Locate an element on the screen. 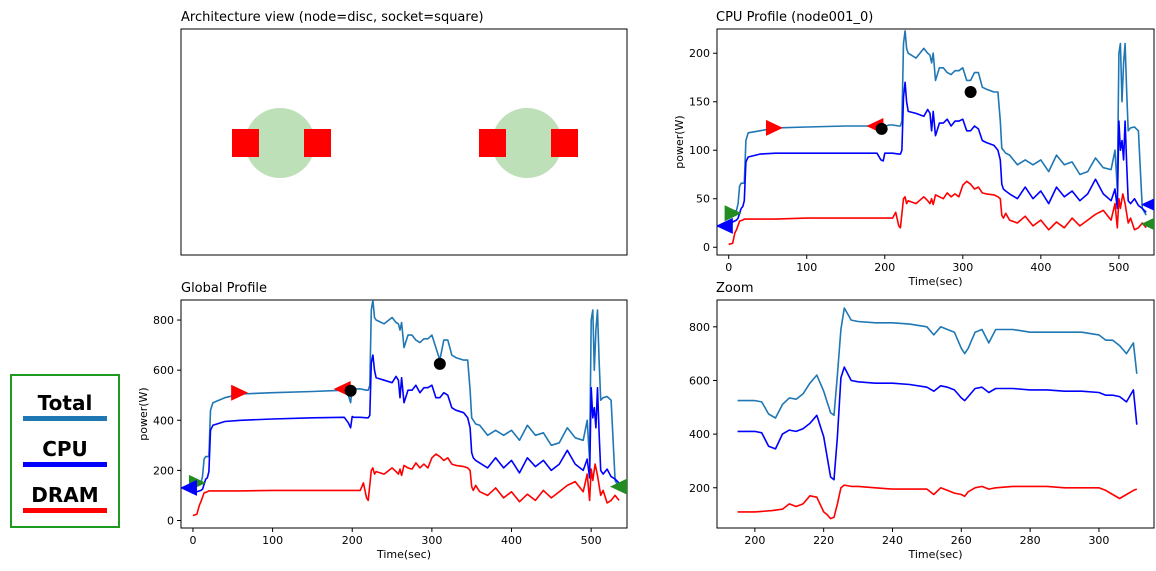 The height and width of the screenshot is (571, 1156). cpu-profile-total-line is located at coordinates (937, 123).